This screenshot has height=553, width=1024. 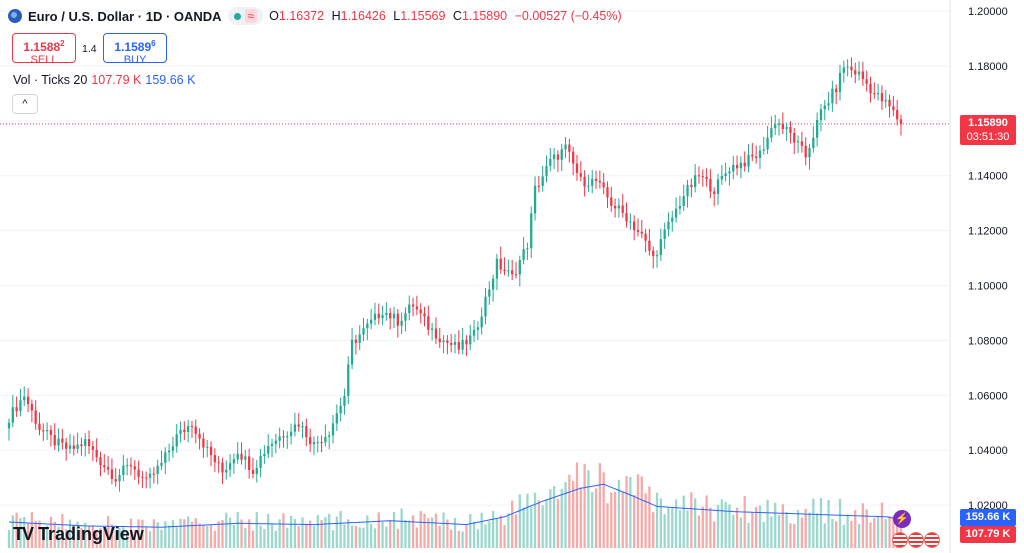 What do you see at coordinates (245, 16) in the screenshot?
I see `market-status-badge: ≈` at bounding box center [245, 16].